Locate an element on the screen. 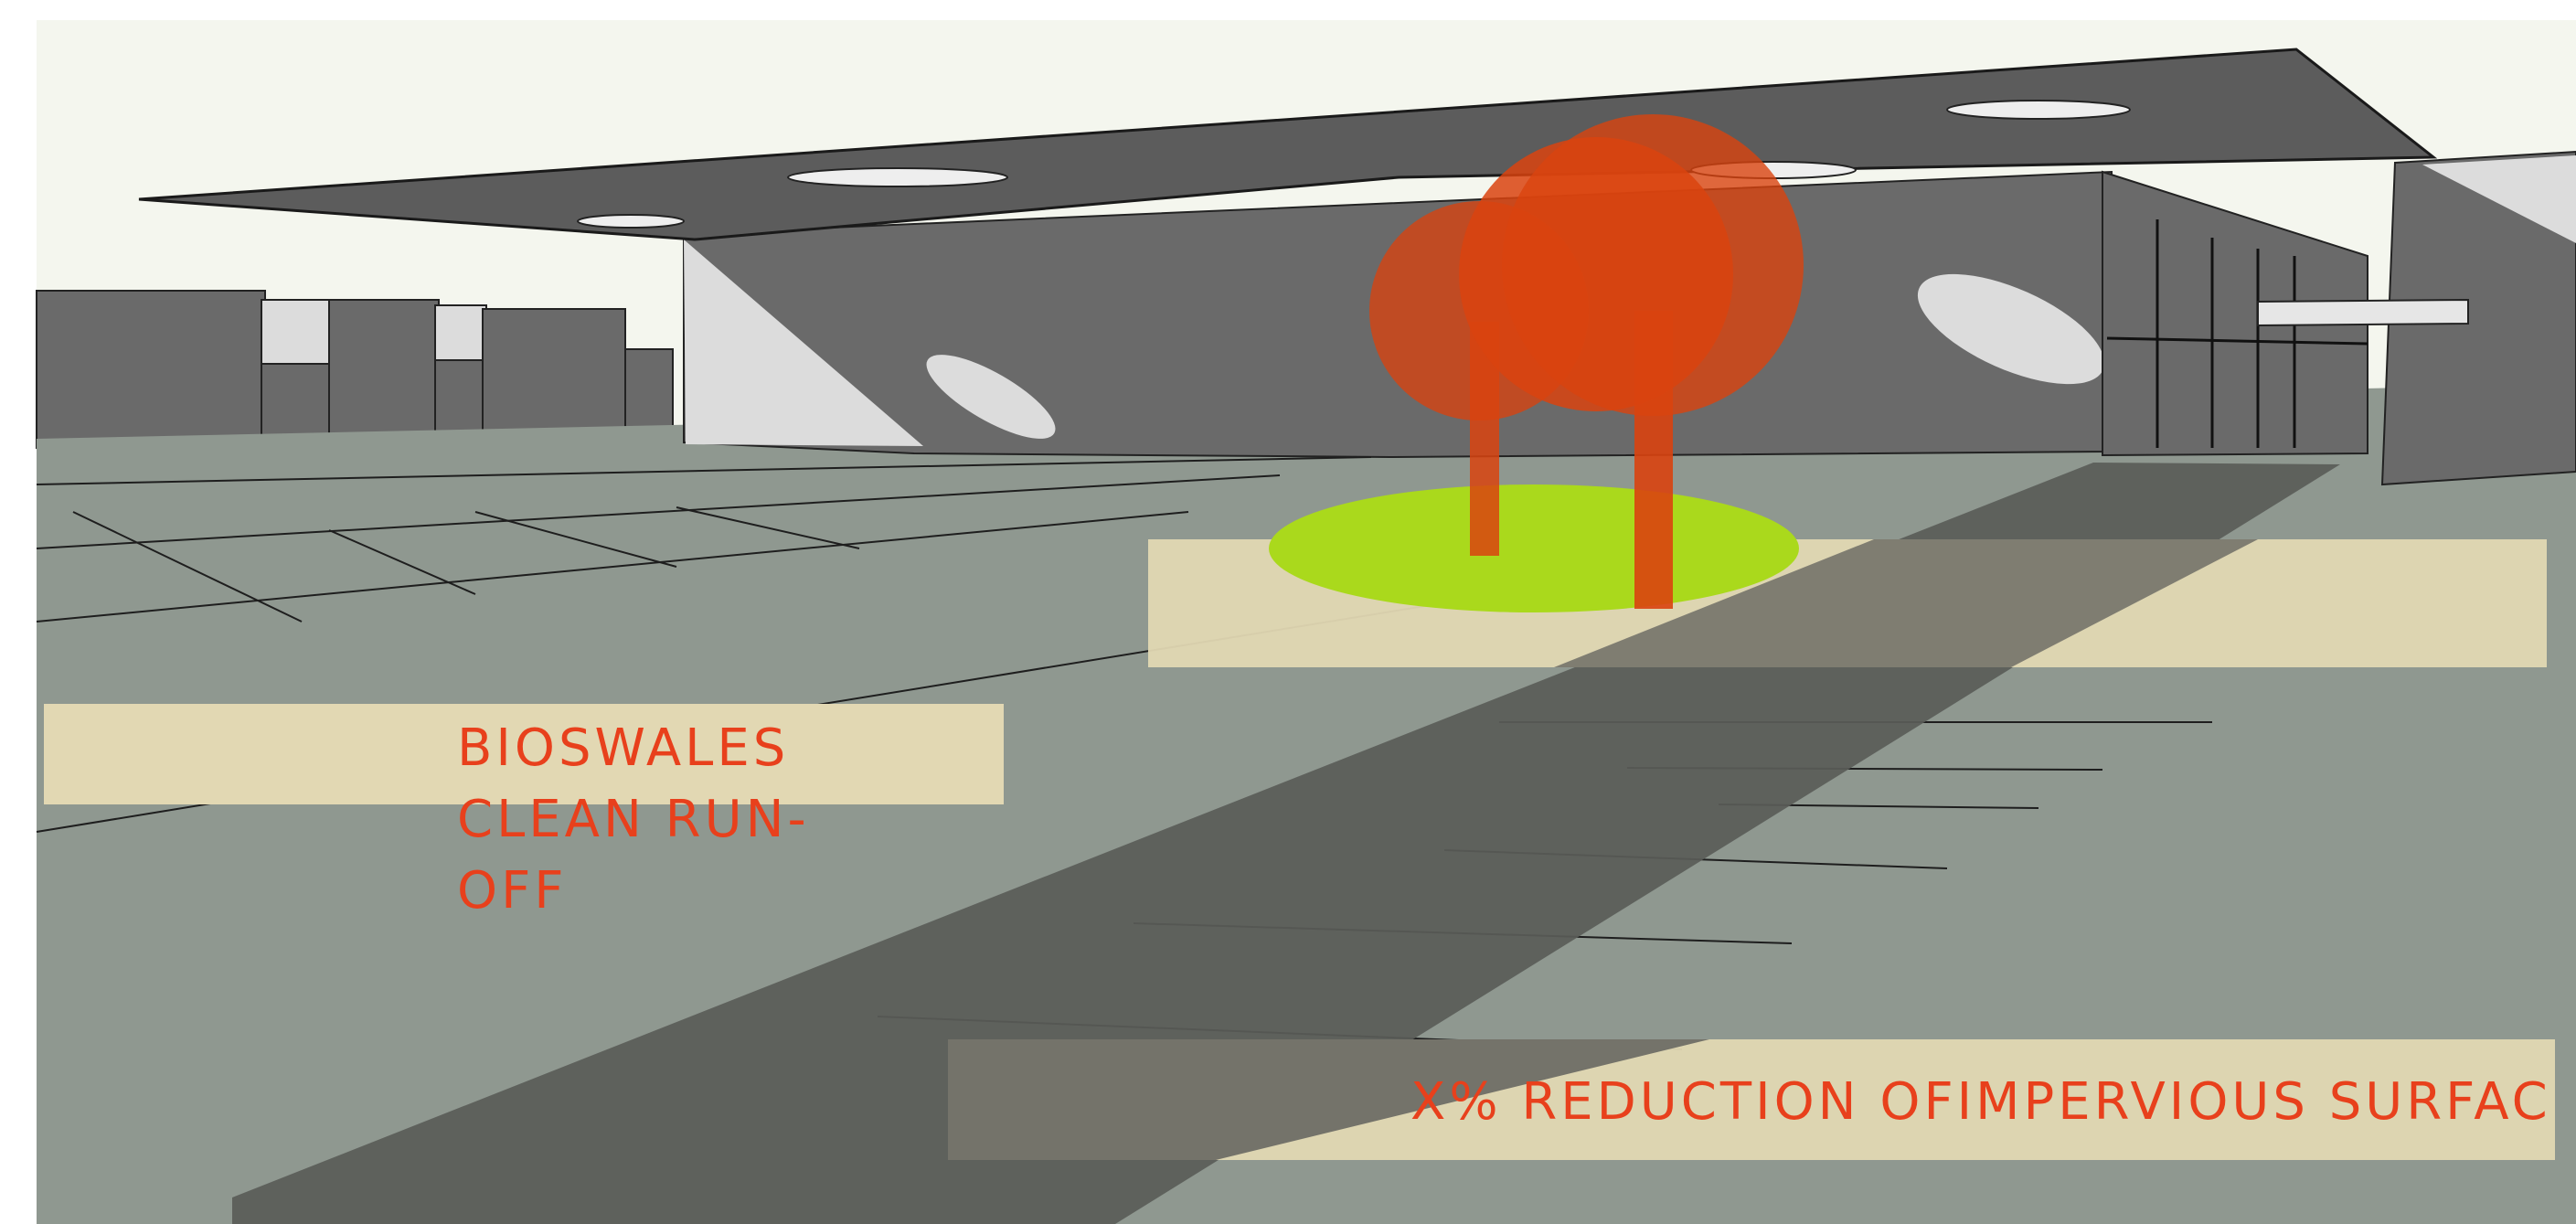 Image resolution: width=2576 pixels, height=1224 pixels. bioswales-line-1: BIOSWALES is located at coordinates (623, 748).